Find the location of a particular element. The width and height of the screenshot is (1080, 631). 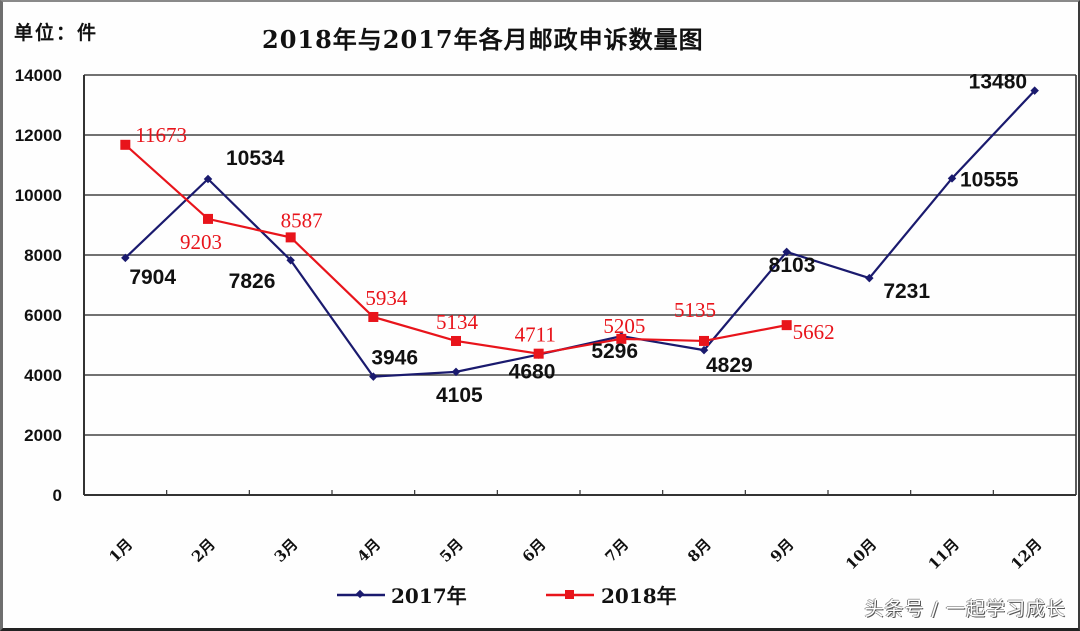

data-label-2017: 10534 is located at coordinates (255, 158).